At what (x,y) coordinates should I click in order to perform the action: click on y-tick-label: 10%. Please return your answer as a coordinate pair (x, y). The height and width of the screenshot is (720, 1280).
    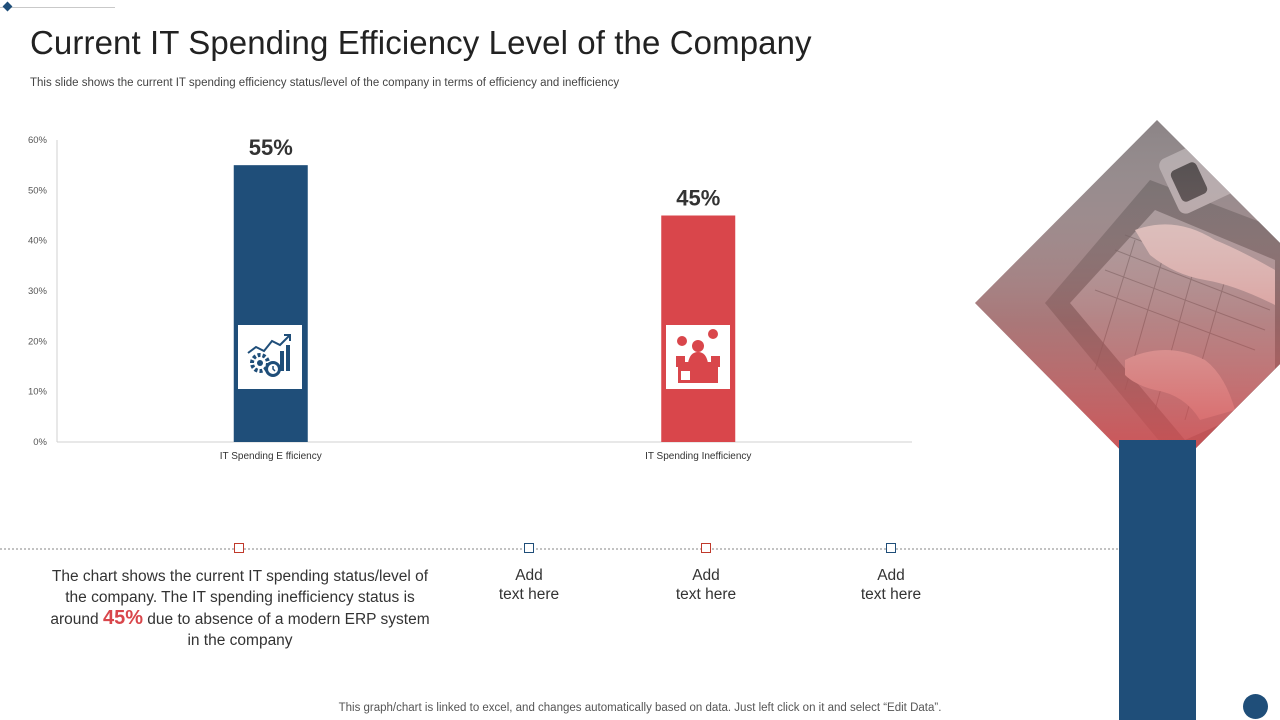
    Looking at the image, I should click on (38, 392).